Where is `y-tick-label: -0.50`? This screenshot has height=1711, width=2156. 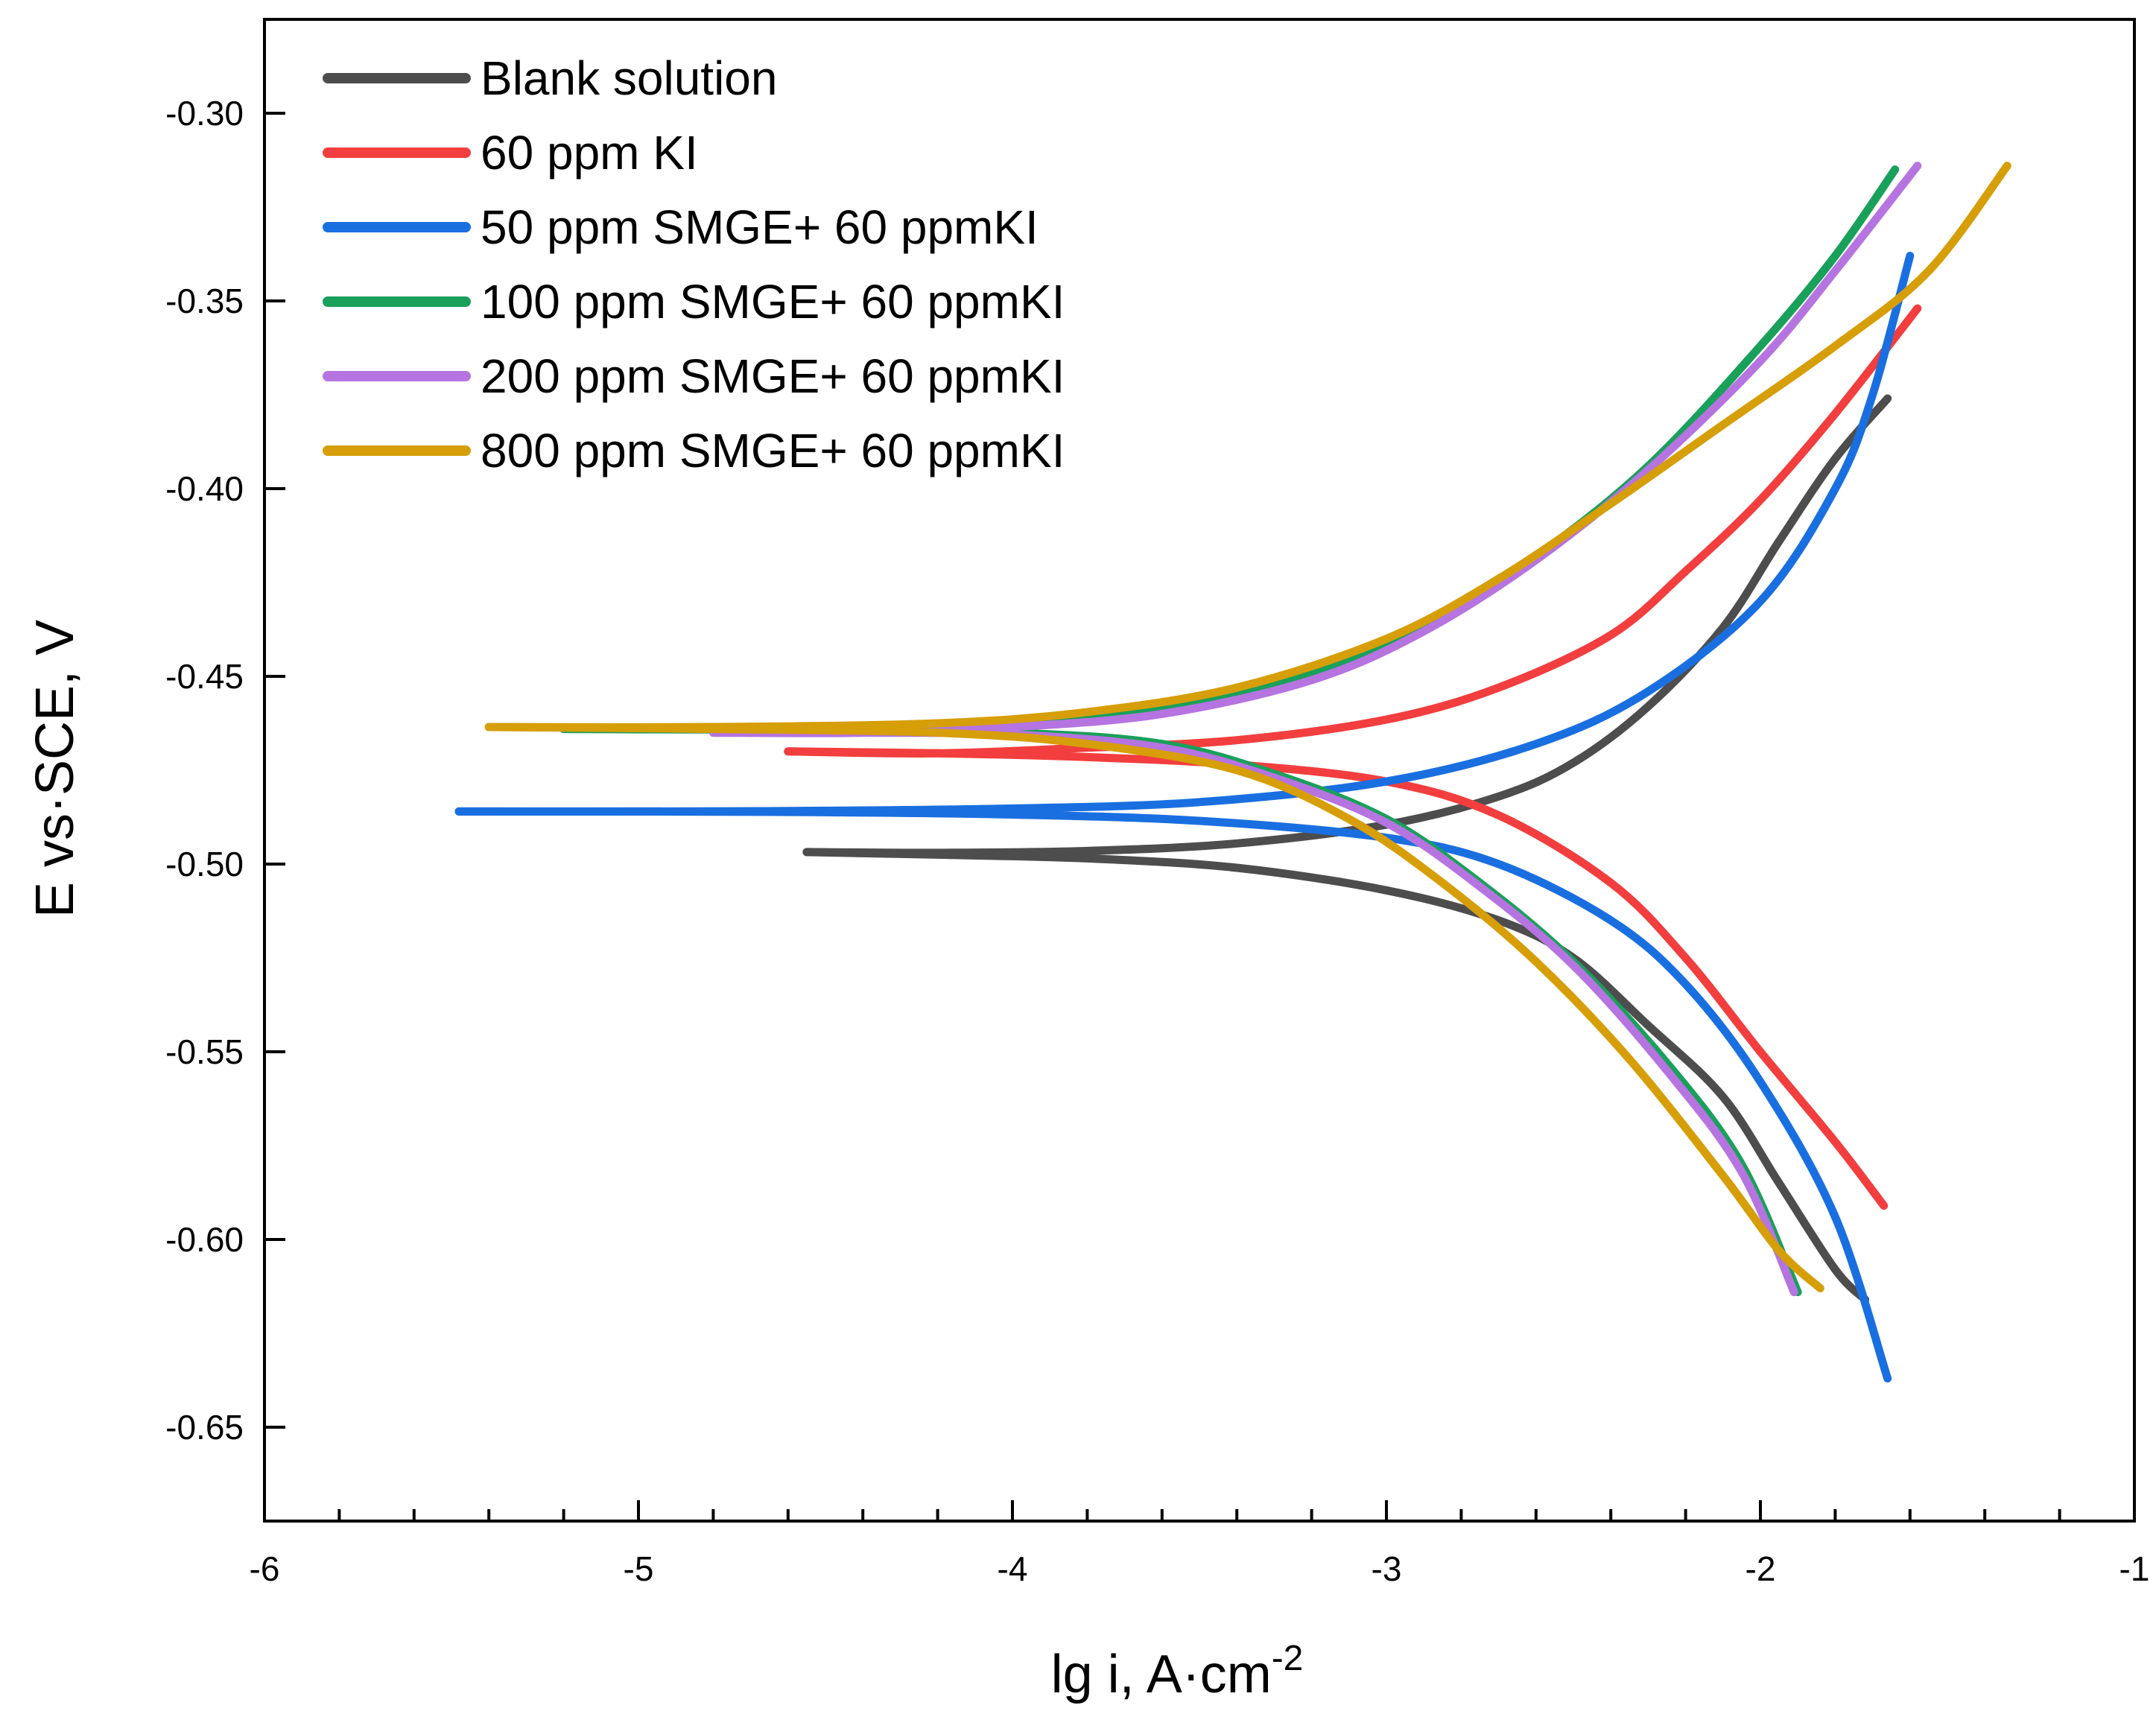 y-tick-label: -0.50 is located at coordinates (205, 864).